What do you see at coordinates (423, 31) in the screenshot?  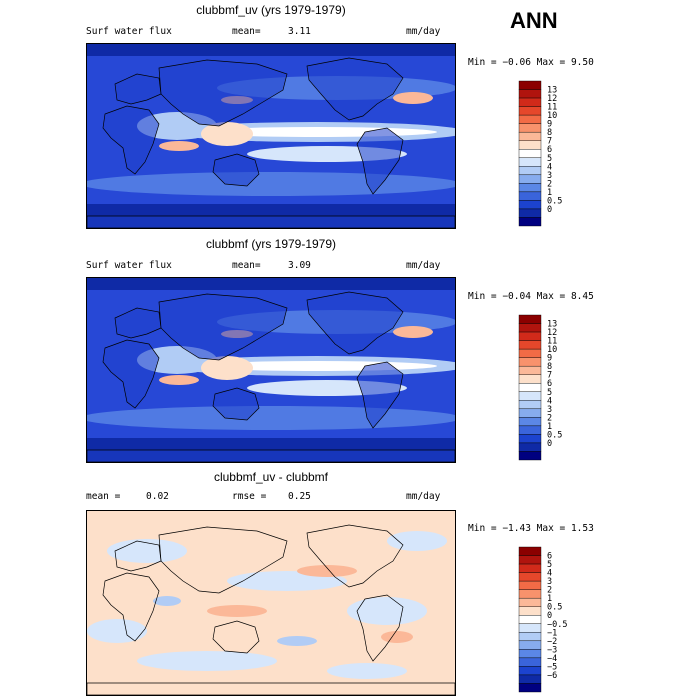 I see `panel-1-units: mm/day` at bounding box center [423, 31].